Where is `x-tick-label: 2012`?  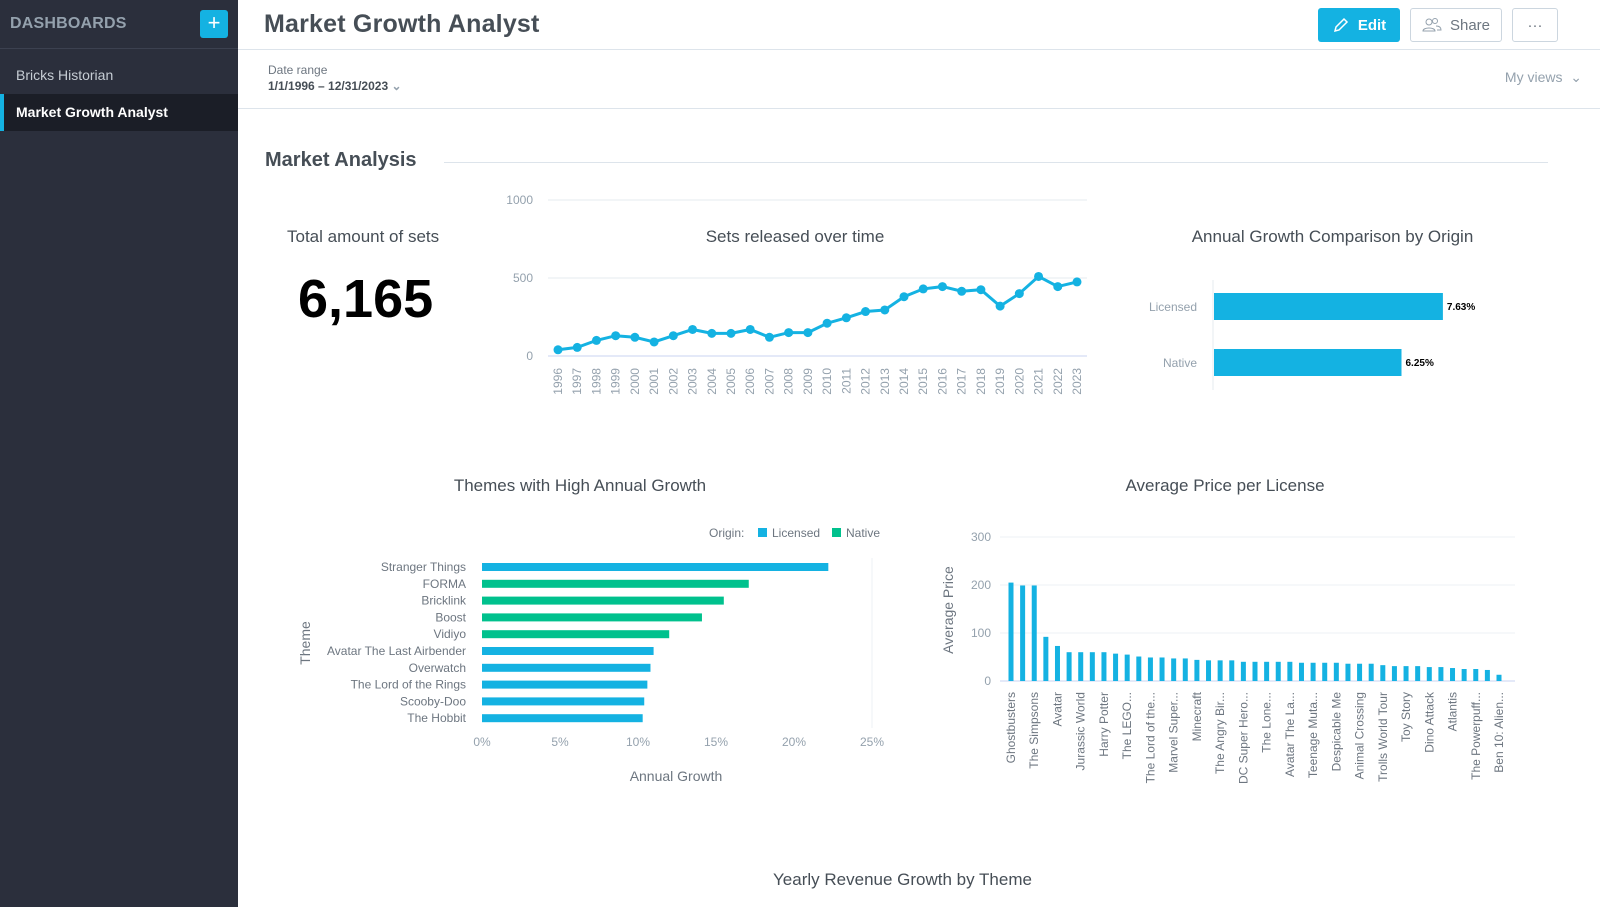
x-tick-label: 2012 is located at coordinates (866, 381).